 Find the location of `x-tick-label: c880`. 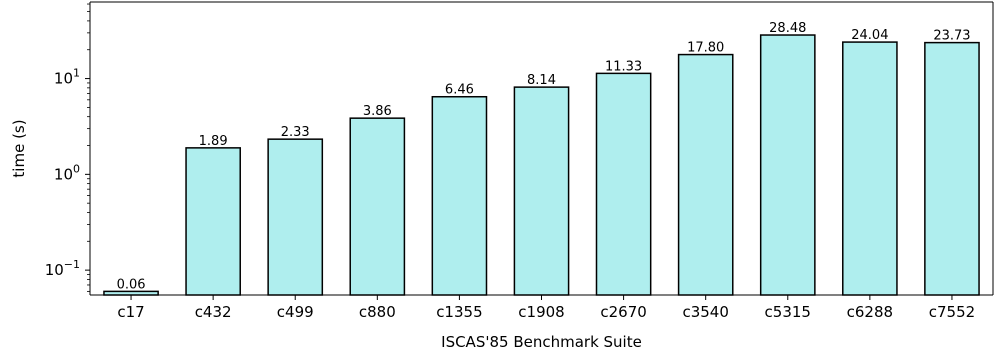

x-tick-label: c880 is located at coordinates (377, 312).